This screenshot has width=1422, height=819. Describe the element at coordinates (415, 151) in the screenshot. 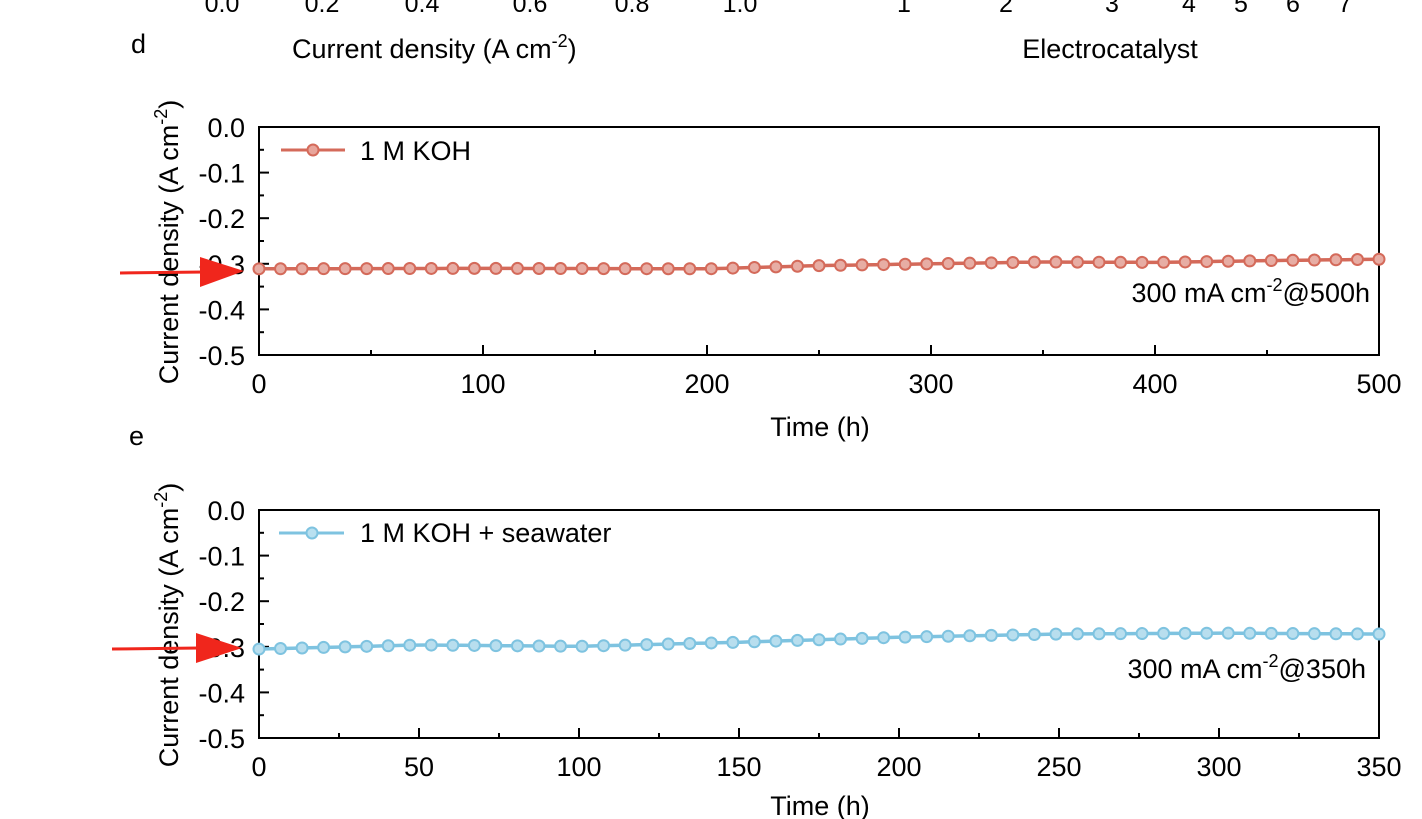

I see `legend-label-d: 1 M KOH` at that location.